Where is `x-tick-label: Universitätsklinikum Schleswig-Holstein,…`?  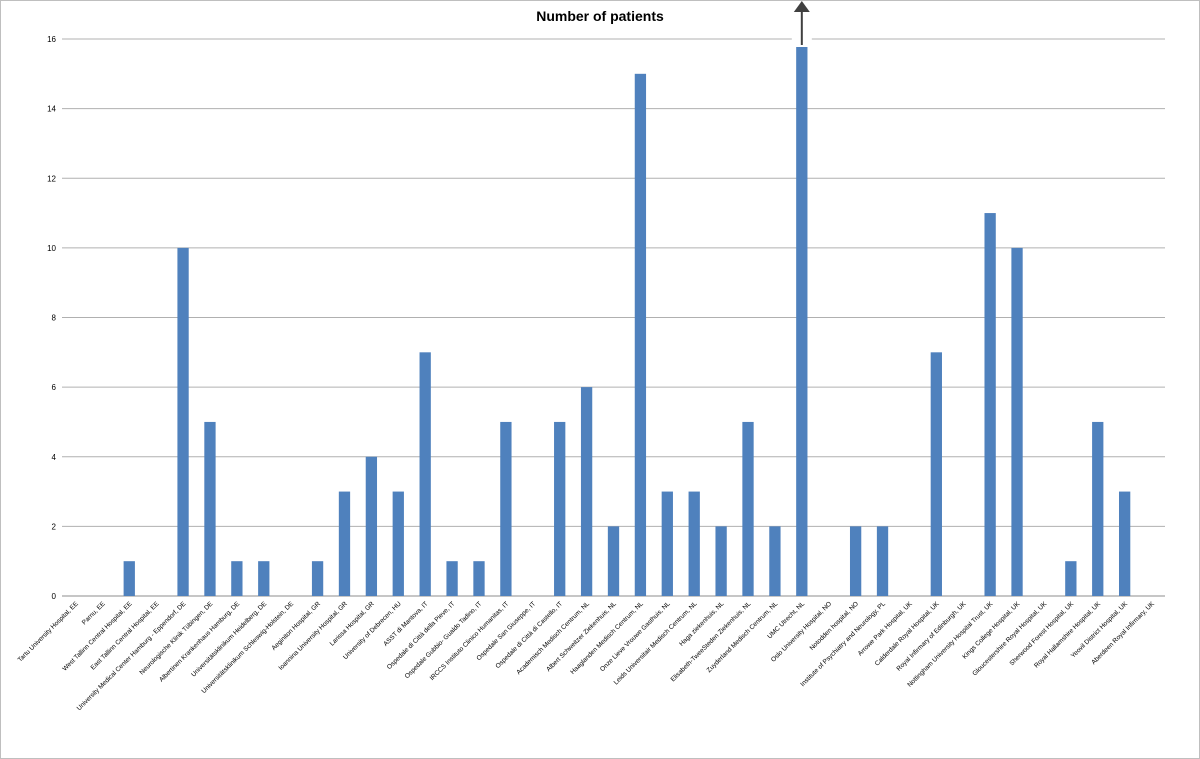 x-tick-label: Universitätsklinikum Schleswig-Holstein,… is located at coordinates (247, 647).